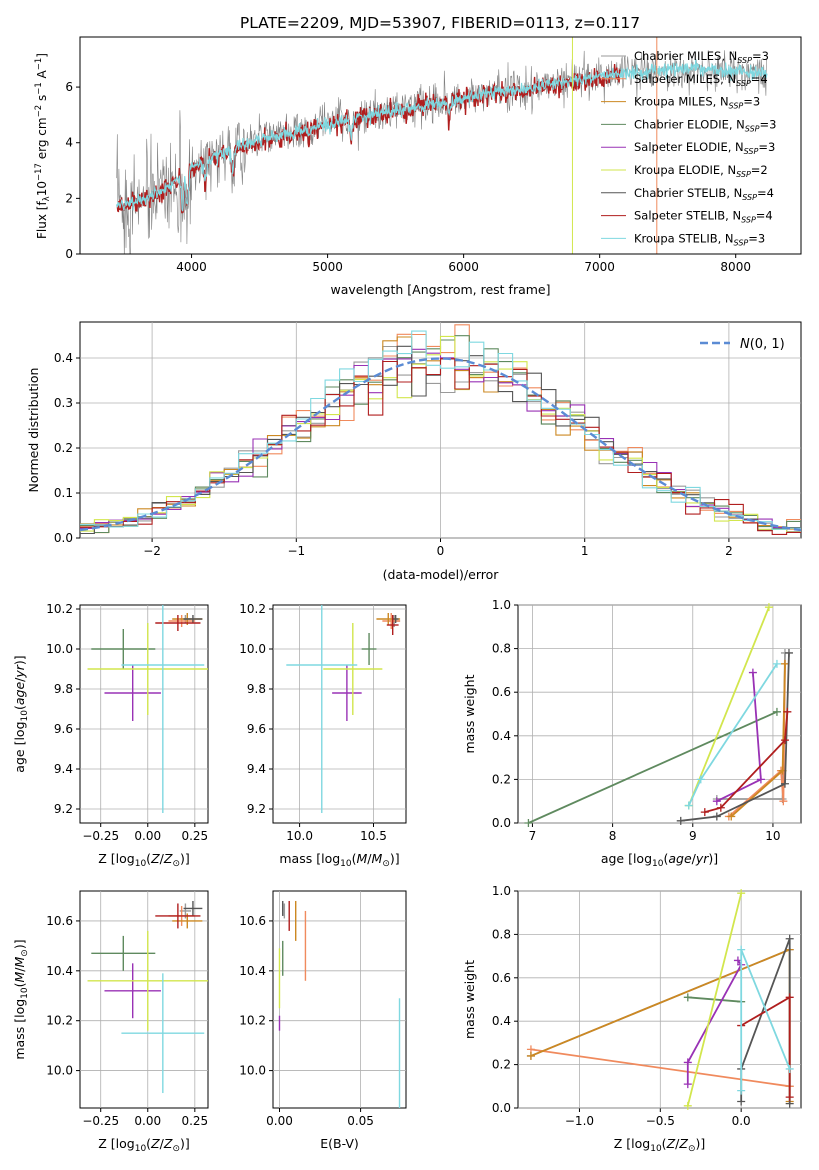 Image resolution: width=819 pixels, height=1170 pixels. What do you see at coordinates (296, 551) in the screenshot?
I see `x-tick-label: −1` at bounding box center [296, 551].